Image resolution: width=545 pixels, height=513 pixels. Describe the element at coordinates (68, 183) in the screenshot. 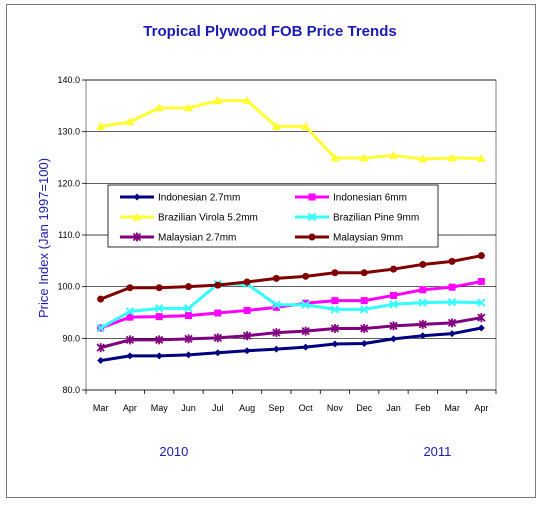

I see `y-tick-label: 120.0` at that location.